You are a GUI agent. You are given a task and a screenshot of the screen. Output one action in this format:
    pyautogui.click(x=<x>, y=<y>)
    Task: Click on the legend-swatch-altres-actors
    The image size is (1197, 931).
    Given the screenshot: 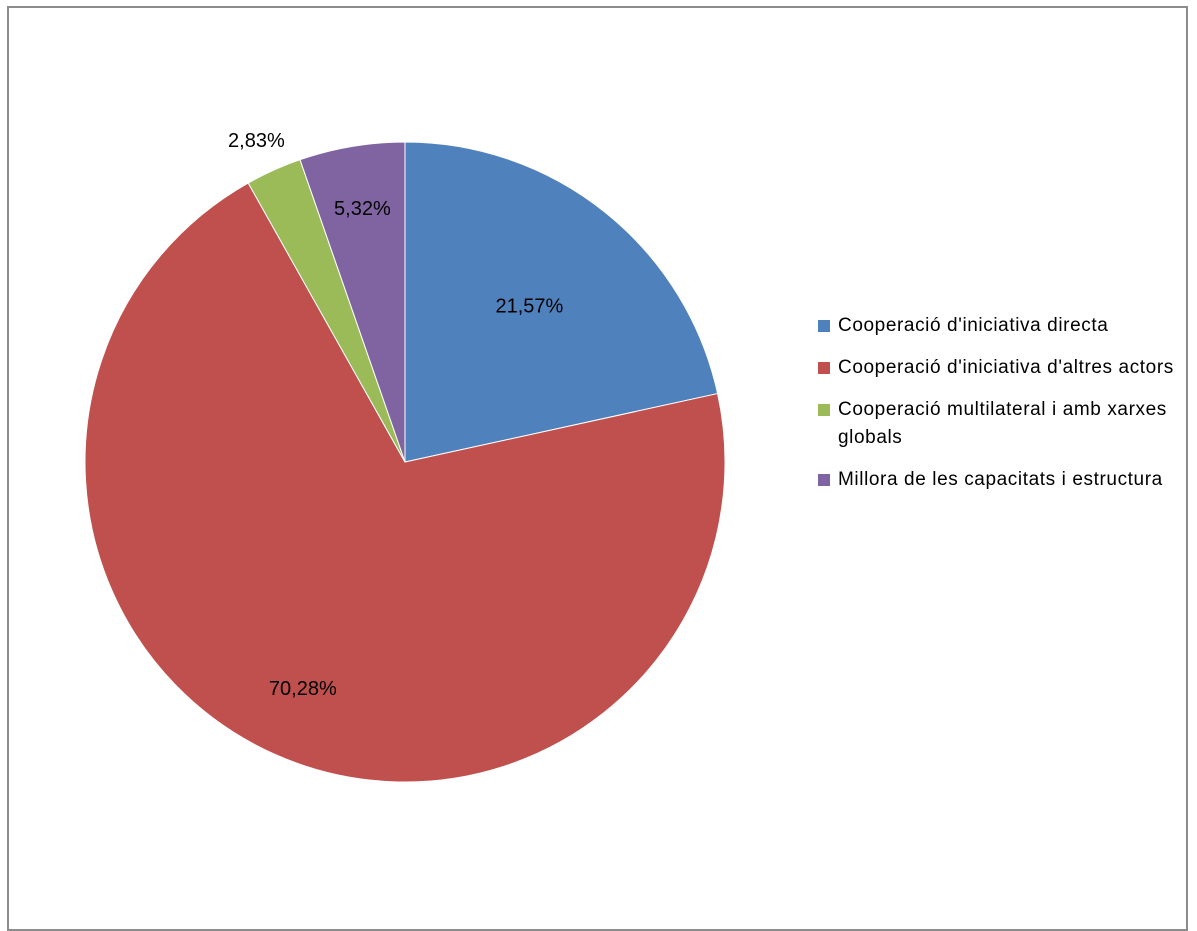 What is the action you would take?
    pyautogui.click(x=824, y=368)
    